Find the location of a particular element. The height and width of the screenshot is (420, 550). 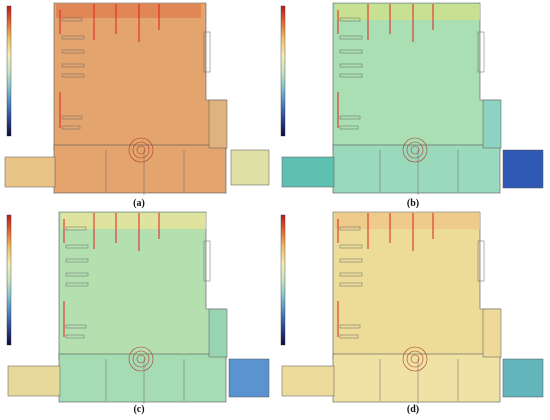

panel-c-caption: (c) is located at coordinates (139, 409).